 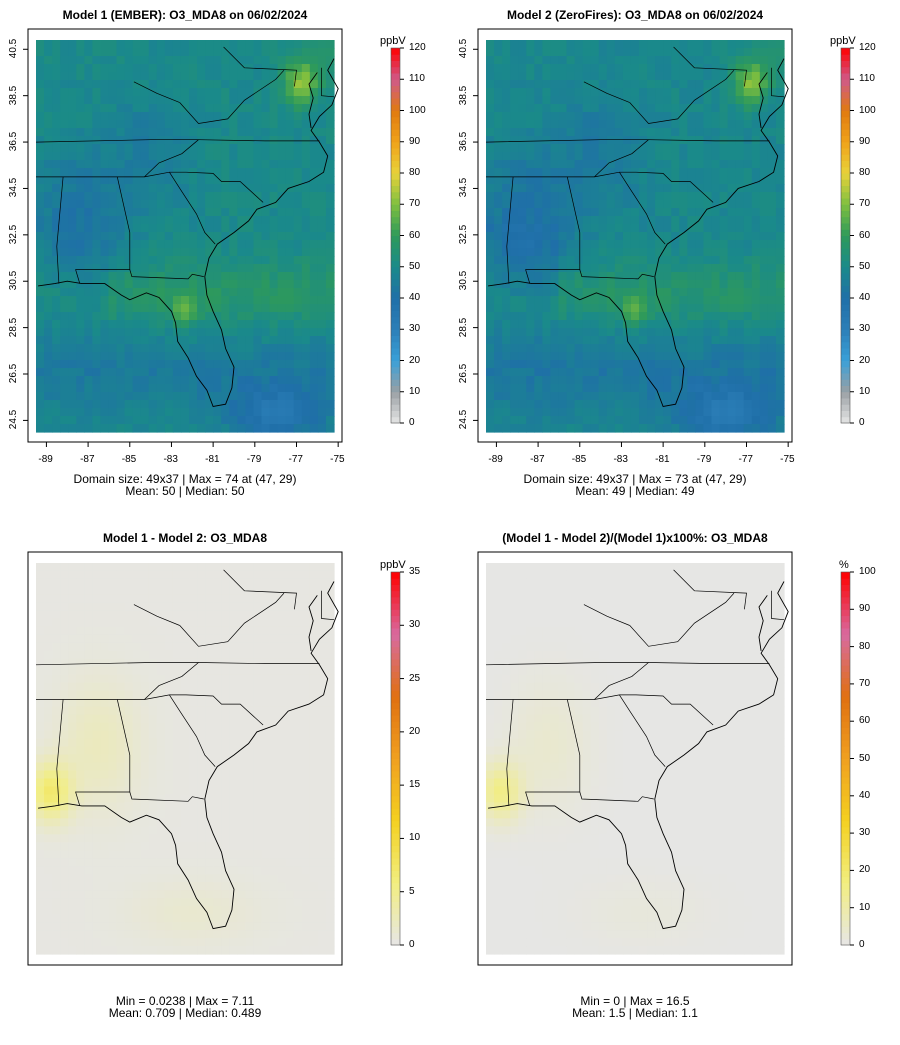 What do you see at coordinates (464, 188) in the screenshot?
I see `lat-tick-label: 34.5` at bounding box center [464, 188].